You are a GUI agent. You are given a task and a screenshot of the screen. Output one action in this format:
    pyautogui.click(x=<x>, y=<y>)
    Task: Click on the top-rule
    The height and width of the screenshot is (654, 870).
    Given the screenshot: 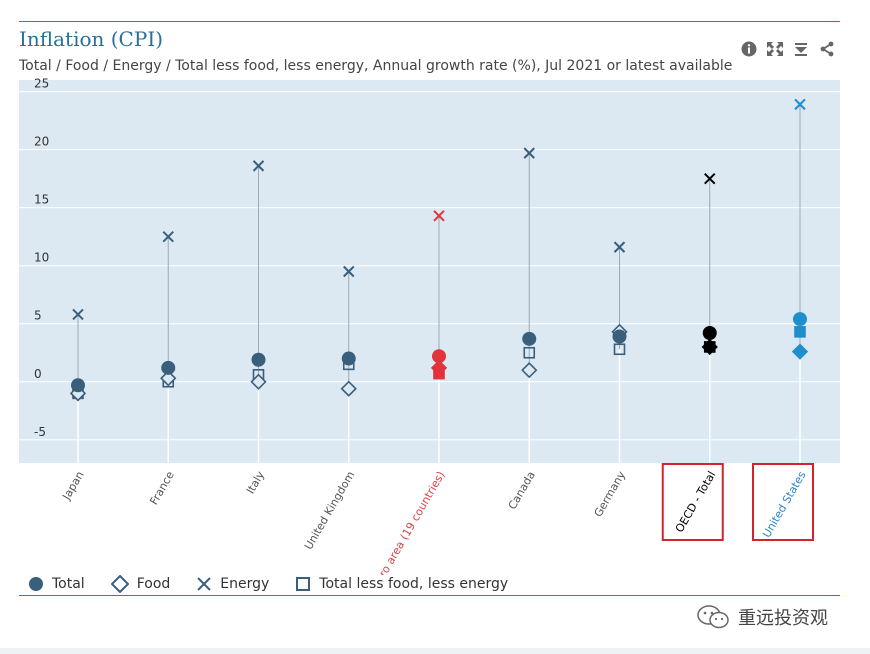 What is the action you would take?
    pyautogui.click(x=429, y=21)
    